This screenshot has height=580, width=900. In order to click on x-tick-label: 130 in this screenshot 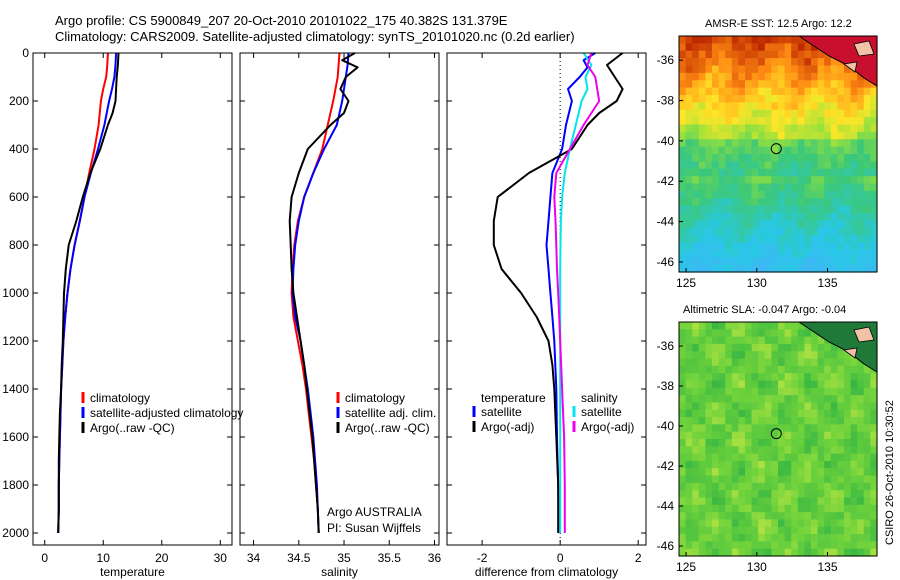, I will do `click(757, 567)`.